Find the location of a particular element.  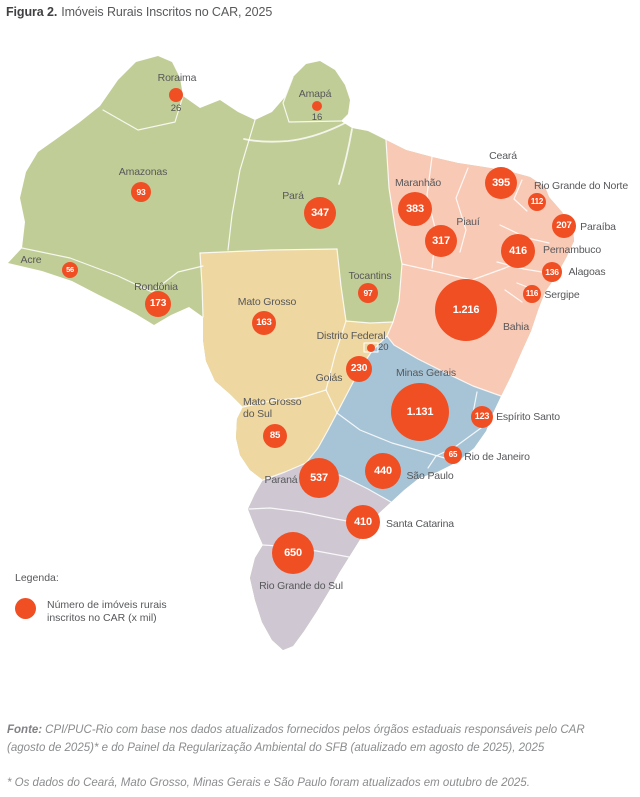

state-bubble-rio-de-janeiro: 65 is located at coordinates (453, 455).